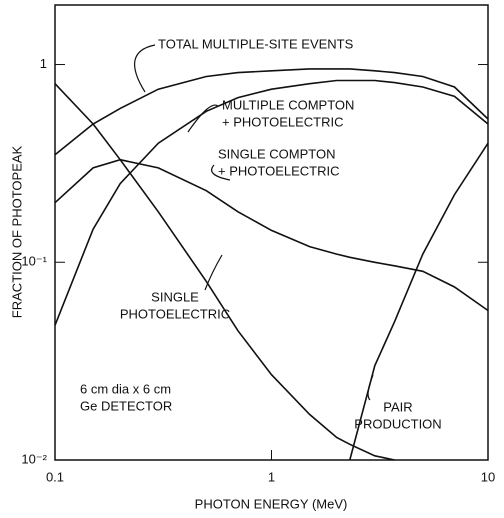 This screenshot has height=518, width=504. Describe the element at coordinates (55, 476) in the screenshot. I see `x-tick-label: 0.1` at that location.